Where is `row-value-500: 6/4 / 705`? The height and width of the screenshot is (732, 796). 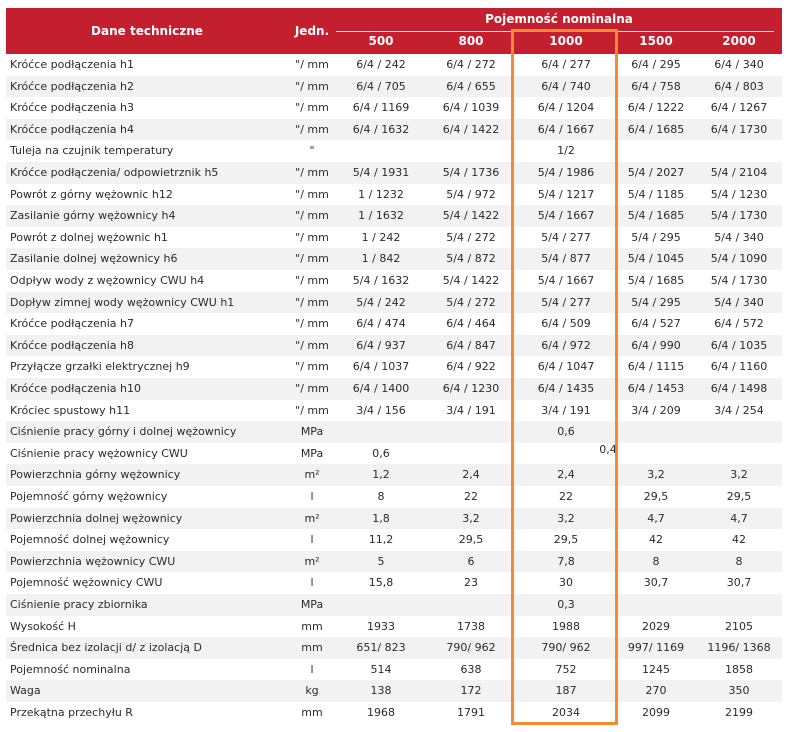
row-value-500: 6/4 / 705 is located at coordinates (381, 86).